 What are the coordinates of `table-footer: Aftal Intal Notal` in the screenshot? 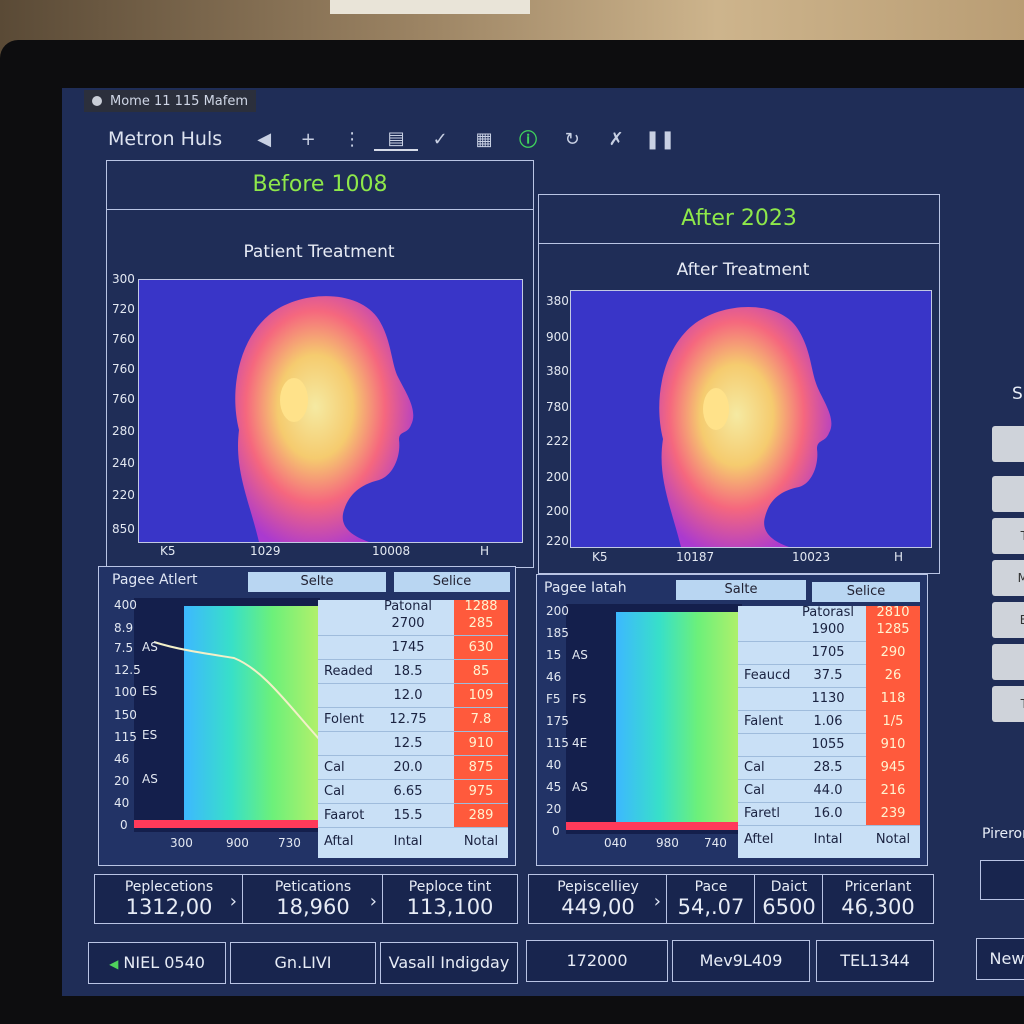 It's located at (413, 841).